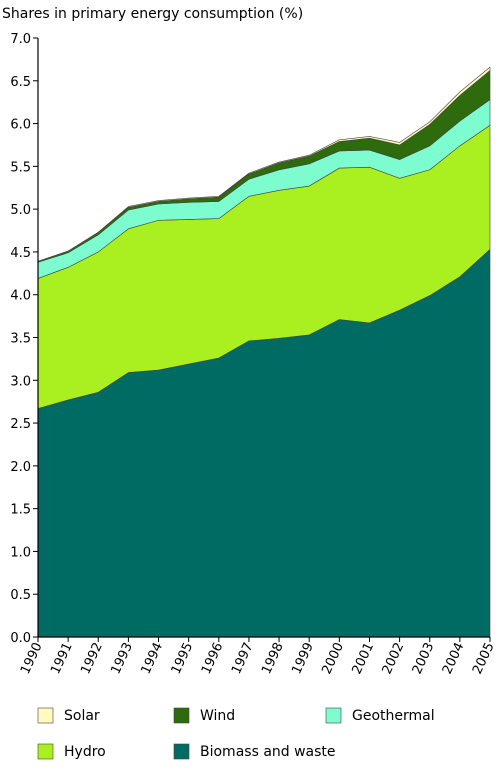 Image resolution: width=501 pixels, height=768 pixels. I want to click on legend-item-hydro: Hydro, so click(71, 751).